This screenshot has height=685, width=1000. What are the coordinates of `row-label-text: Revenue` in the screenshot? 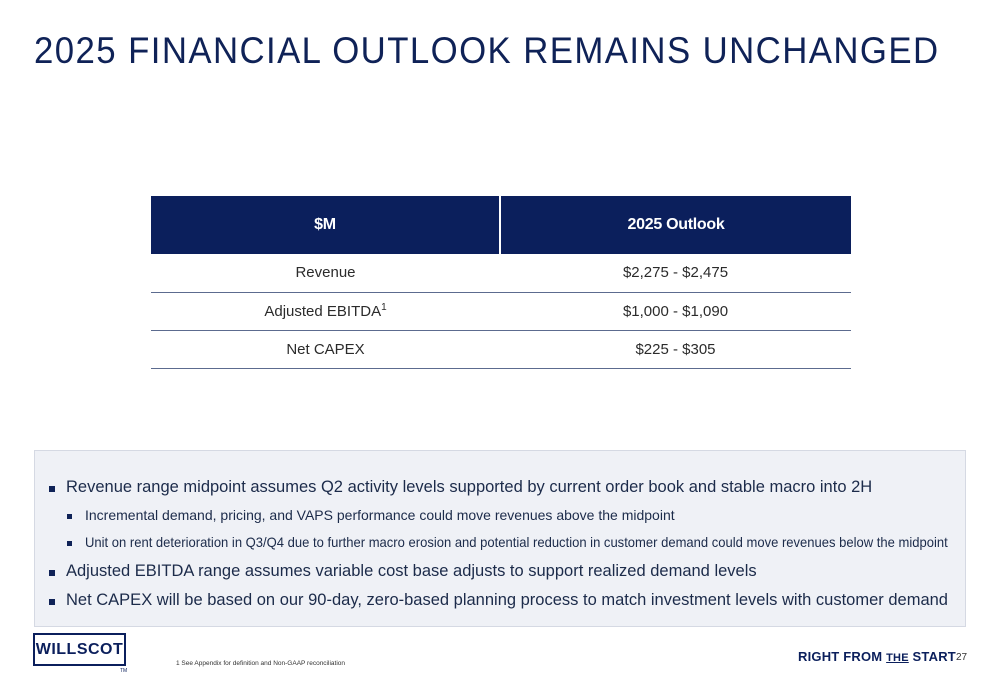 It's located at (325, 273).